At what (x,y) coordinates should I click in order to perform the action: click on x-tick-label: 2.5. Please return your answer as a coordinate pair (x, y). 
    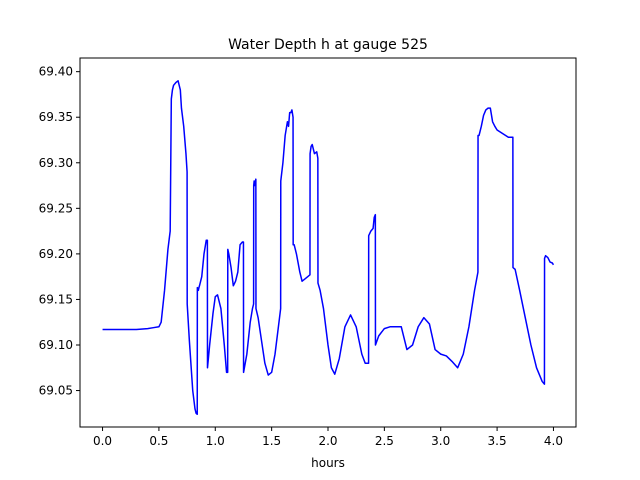
    Looking at the image, I should click on (384, 441).